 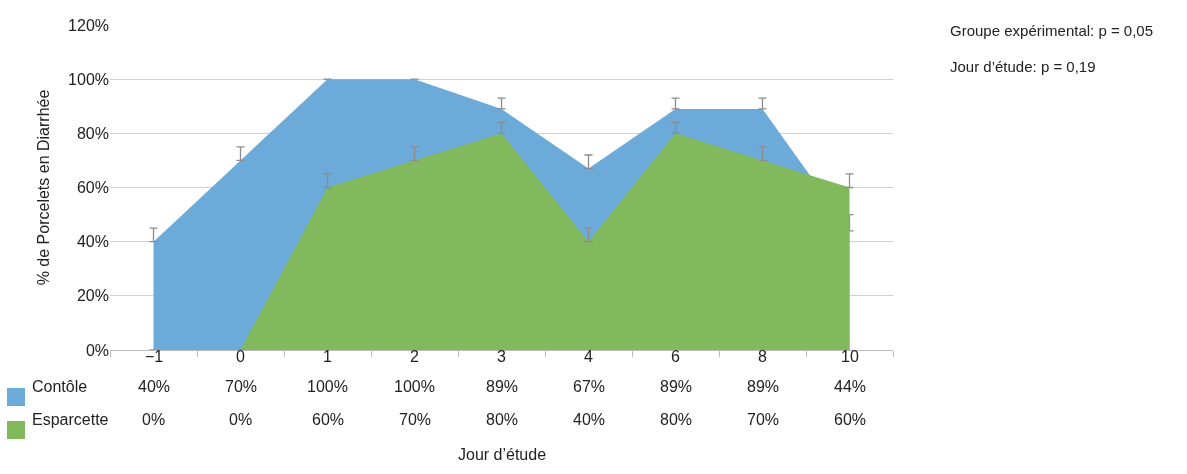 I want to click on y-tick-label: 120%, so click(x=88, y=25).